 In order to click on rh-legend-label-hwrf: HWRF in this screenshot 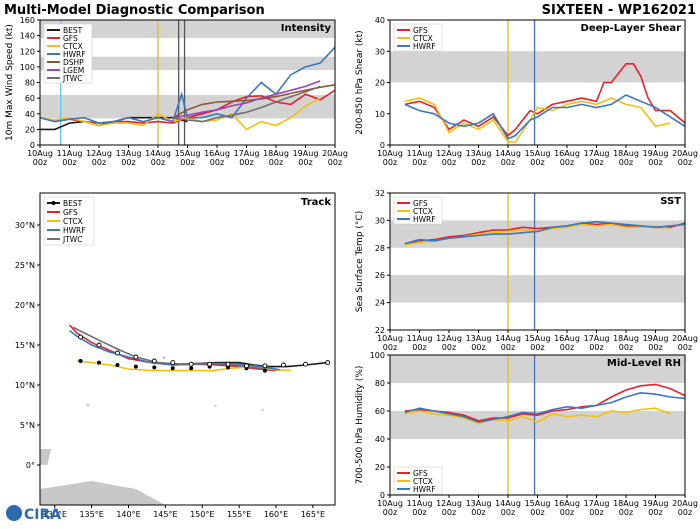, I will do `click(424, 489)`.